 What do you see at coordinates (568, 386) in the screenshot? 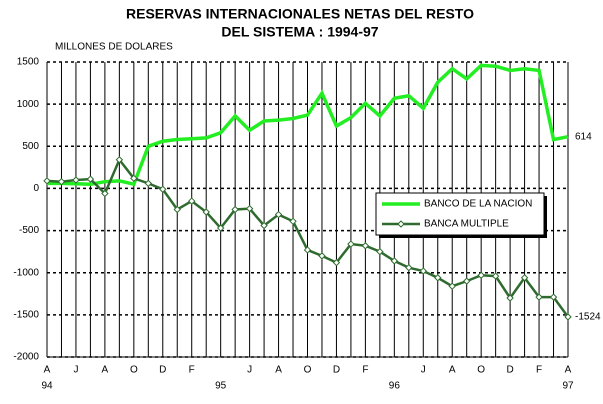
I see `year-label: 97` at bounding box center [568, 386].